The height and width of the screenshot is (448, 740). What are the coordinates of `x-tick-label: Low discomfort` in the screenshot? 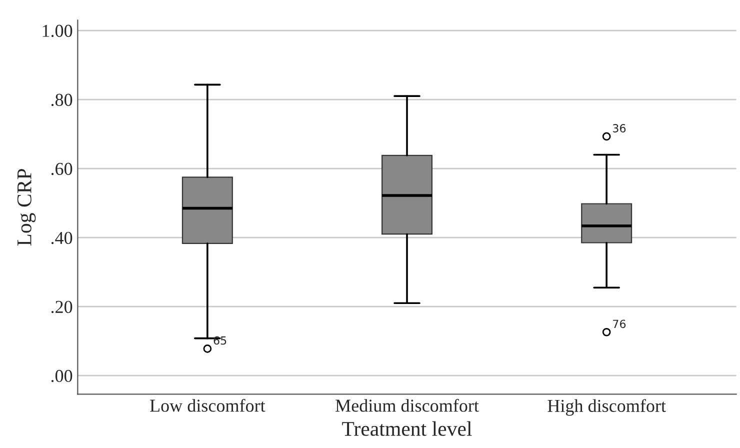 It's located at (208, 405).